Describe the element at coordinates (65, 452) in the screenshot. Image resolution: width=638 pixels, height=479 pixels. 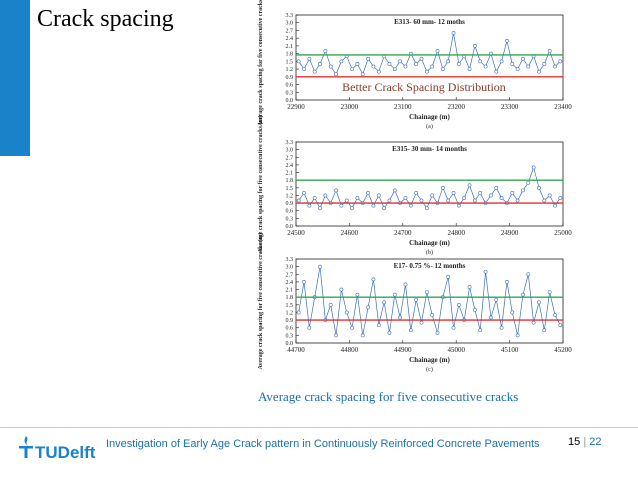
I see `logo-text: TUDelft` at that location.